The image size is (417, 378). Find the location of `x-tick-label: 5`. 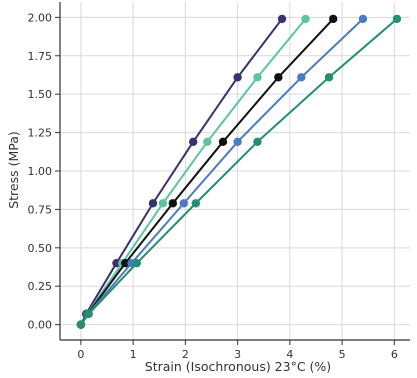

x-tick-label: 5 is located at coordinates (342, 354).